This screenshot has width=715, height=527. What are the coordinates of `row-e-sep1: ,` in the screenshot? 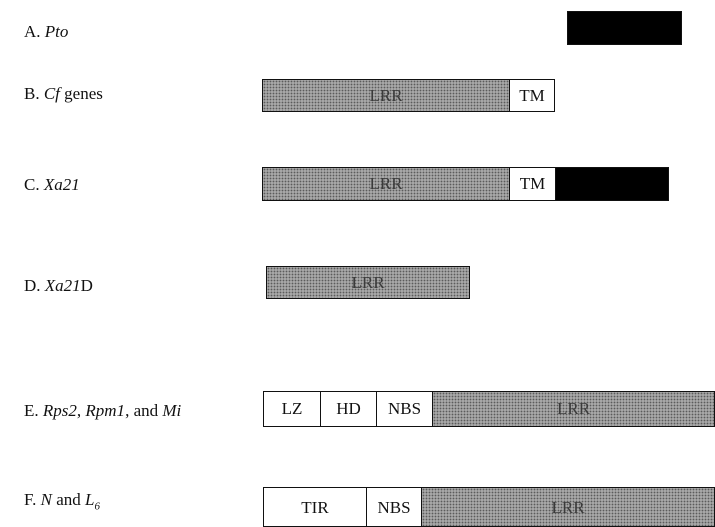 It's located at (81, 410).